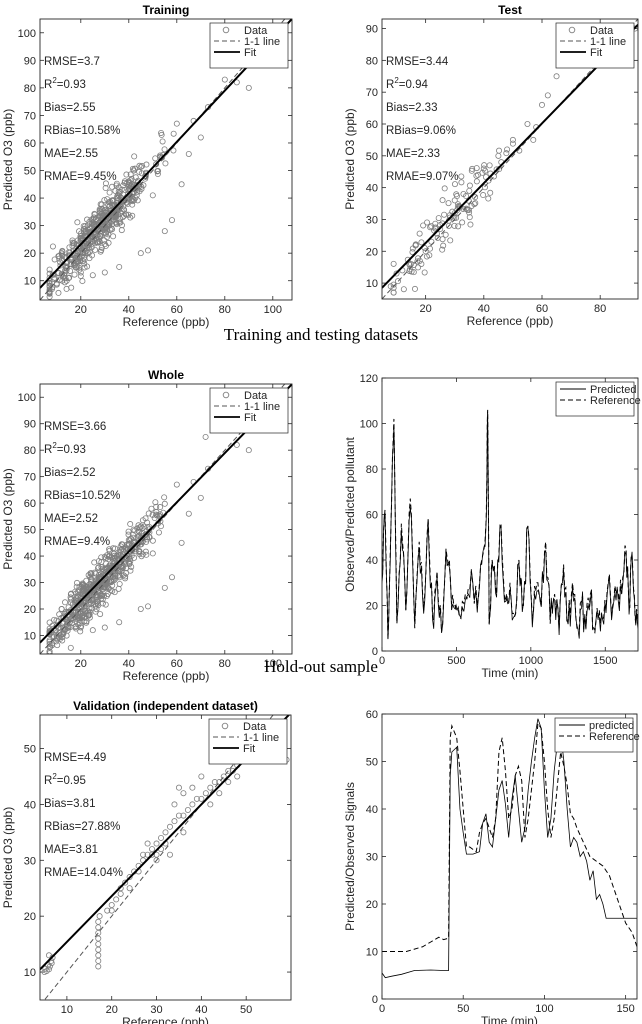  I want to click on stat-bias: Bias=2.33, so click(411, 108).